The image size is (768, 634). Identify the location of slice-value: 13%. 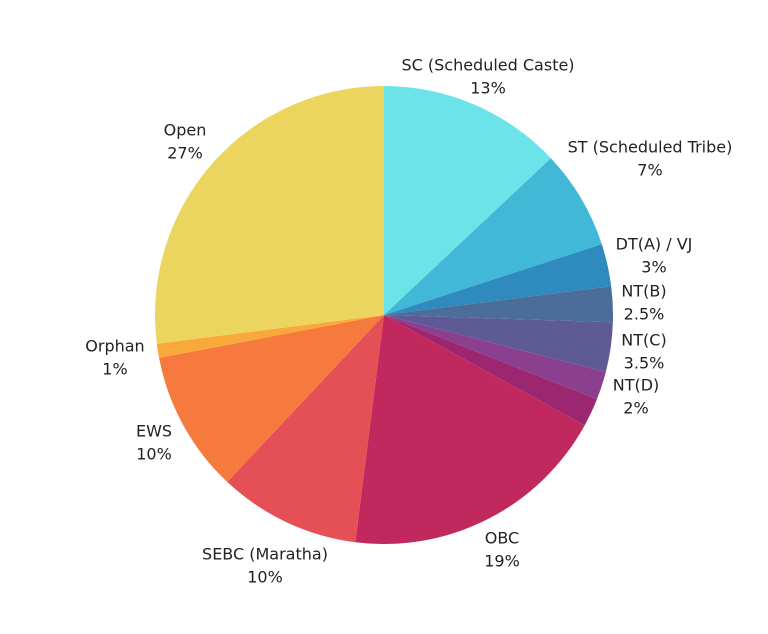
(488, 88).